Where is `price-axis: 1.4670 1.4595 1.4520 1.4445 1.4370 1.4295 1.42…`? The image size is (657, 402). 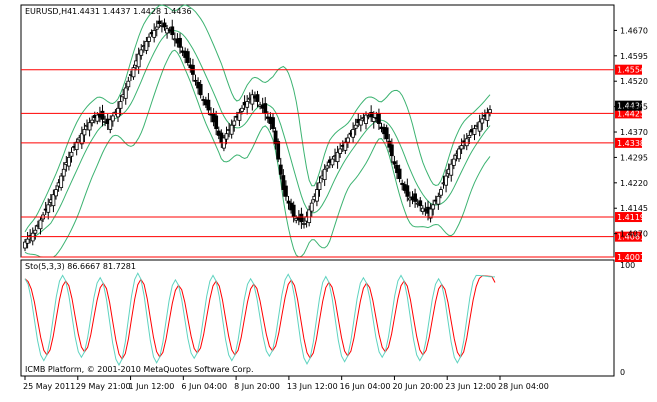 price-axis: 1.4670 1.4595 1.4520 1.4445 1.4370 1.4295 1.42… is located at coordinates (631, 132).